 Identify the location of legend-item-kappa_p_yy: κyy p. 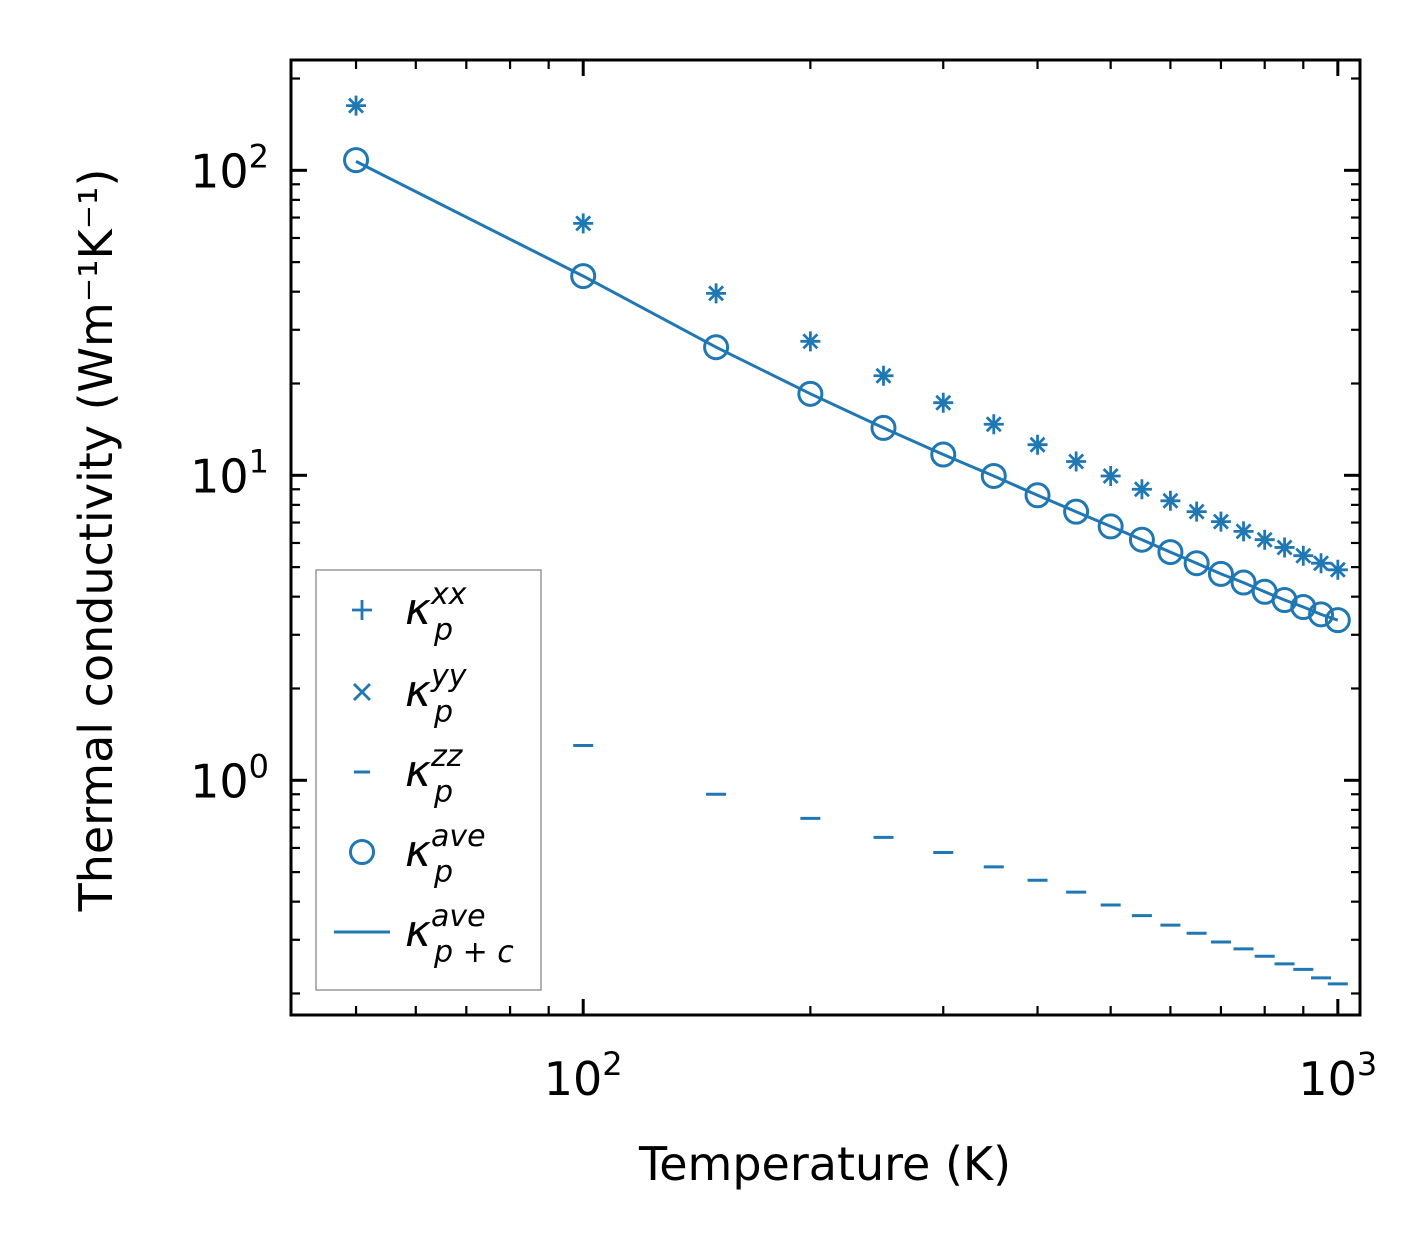
(410, 694).